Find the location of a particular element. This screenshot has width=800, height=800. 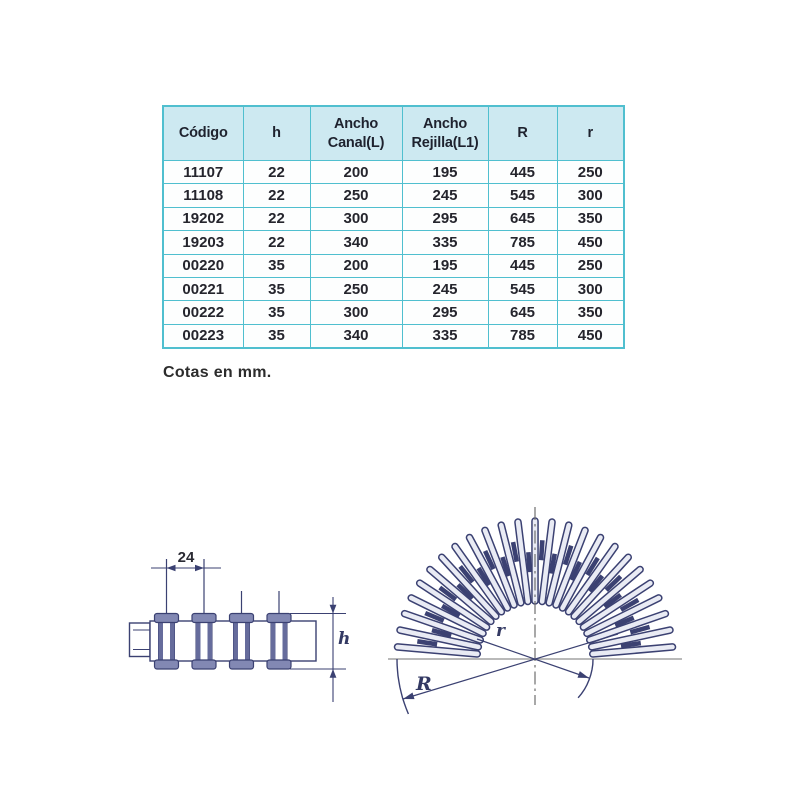

outer-radius-arc is located at coordinates (403, 686).